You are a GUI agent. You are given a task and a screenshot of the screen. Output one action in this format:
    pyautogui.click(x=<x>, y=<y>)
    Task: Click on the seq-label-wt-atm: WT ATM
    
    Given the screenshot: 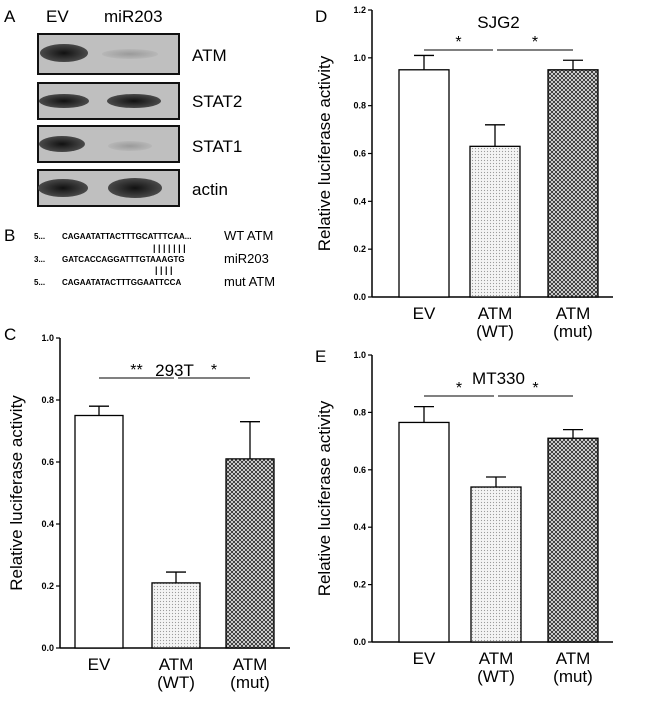 What is the action you would take?
    pyautogui.click(x=248, y=235)
    